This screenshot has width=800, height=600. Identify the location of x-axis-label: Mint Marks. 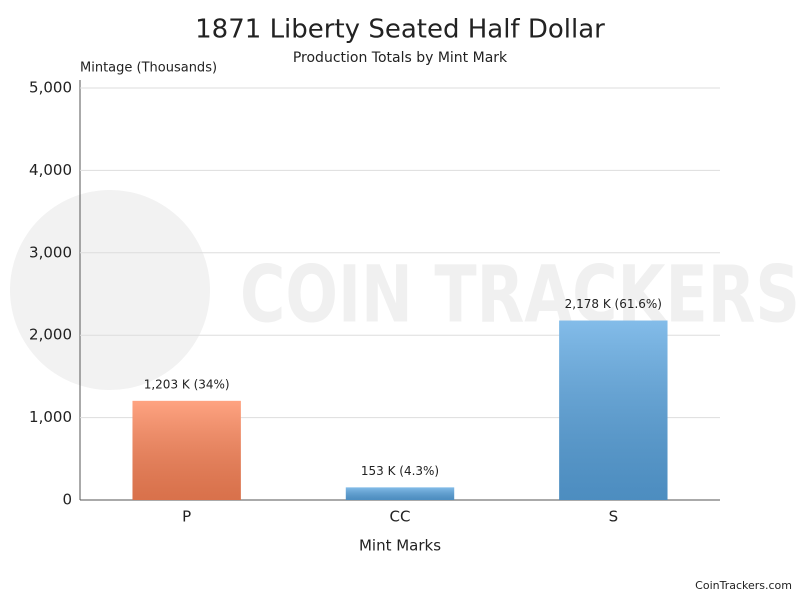
(400, 546).